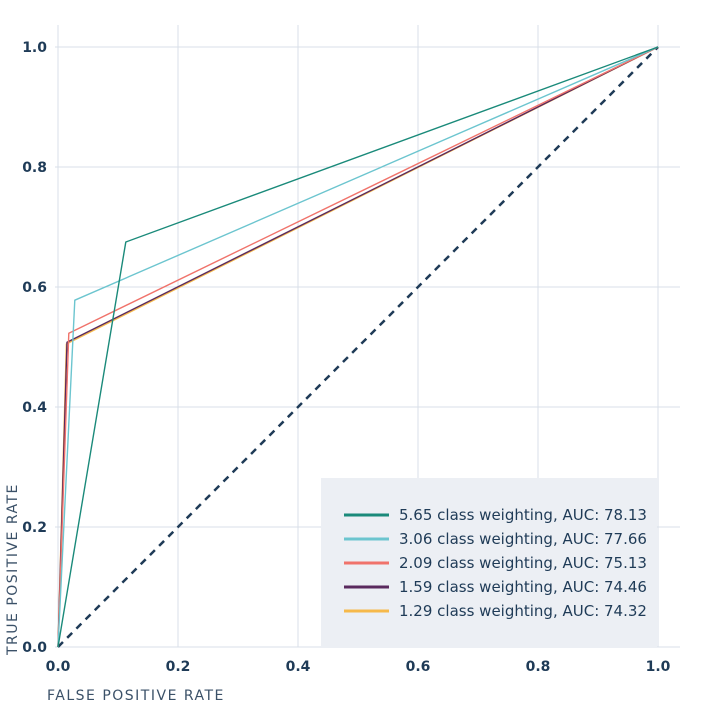 Image resolution: width=705 pixels, height=705 pixels. What do you see at coordinates (358, 667) in the screenshot?
I see `x-tick-labels: 0.0 0.2 0.4 0.6 0.8 1.0` at bounding box center [358, 667].